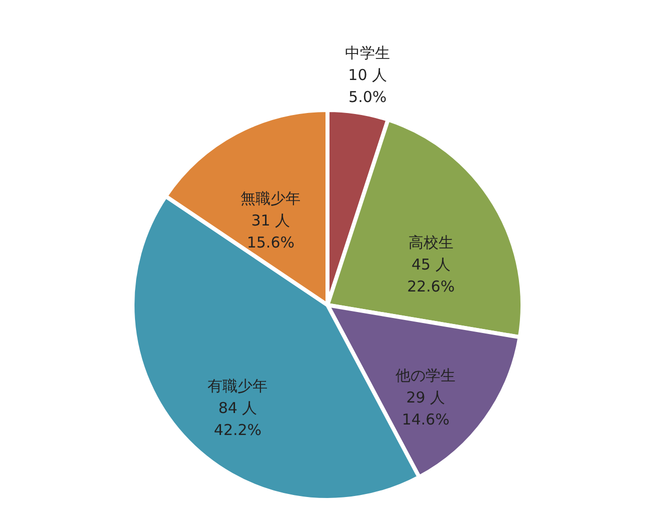  I want to click on data-label: 31 人 15.6%, so click(270, 231).